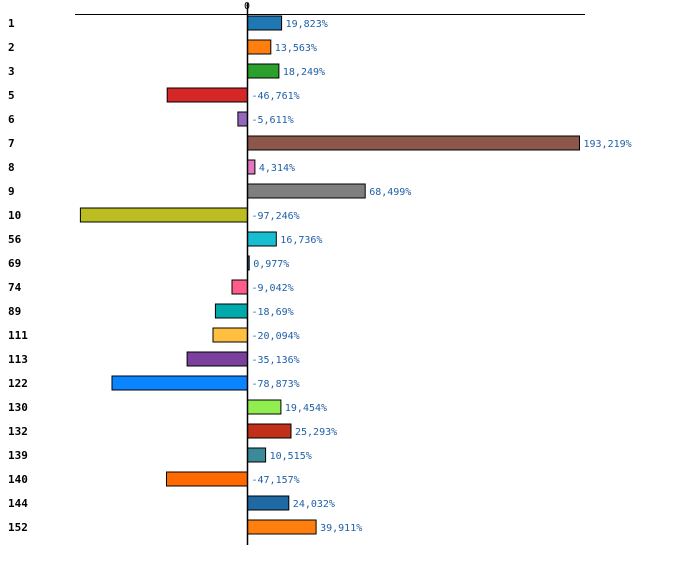 The height and width of the screenshot is (573, 700). I want to click on category-label-122: 122, so click(18, 383).